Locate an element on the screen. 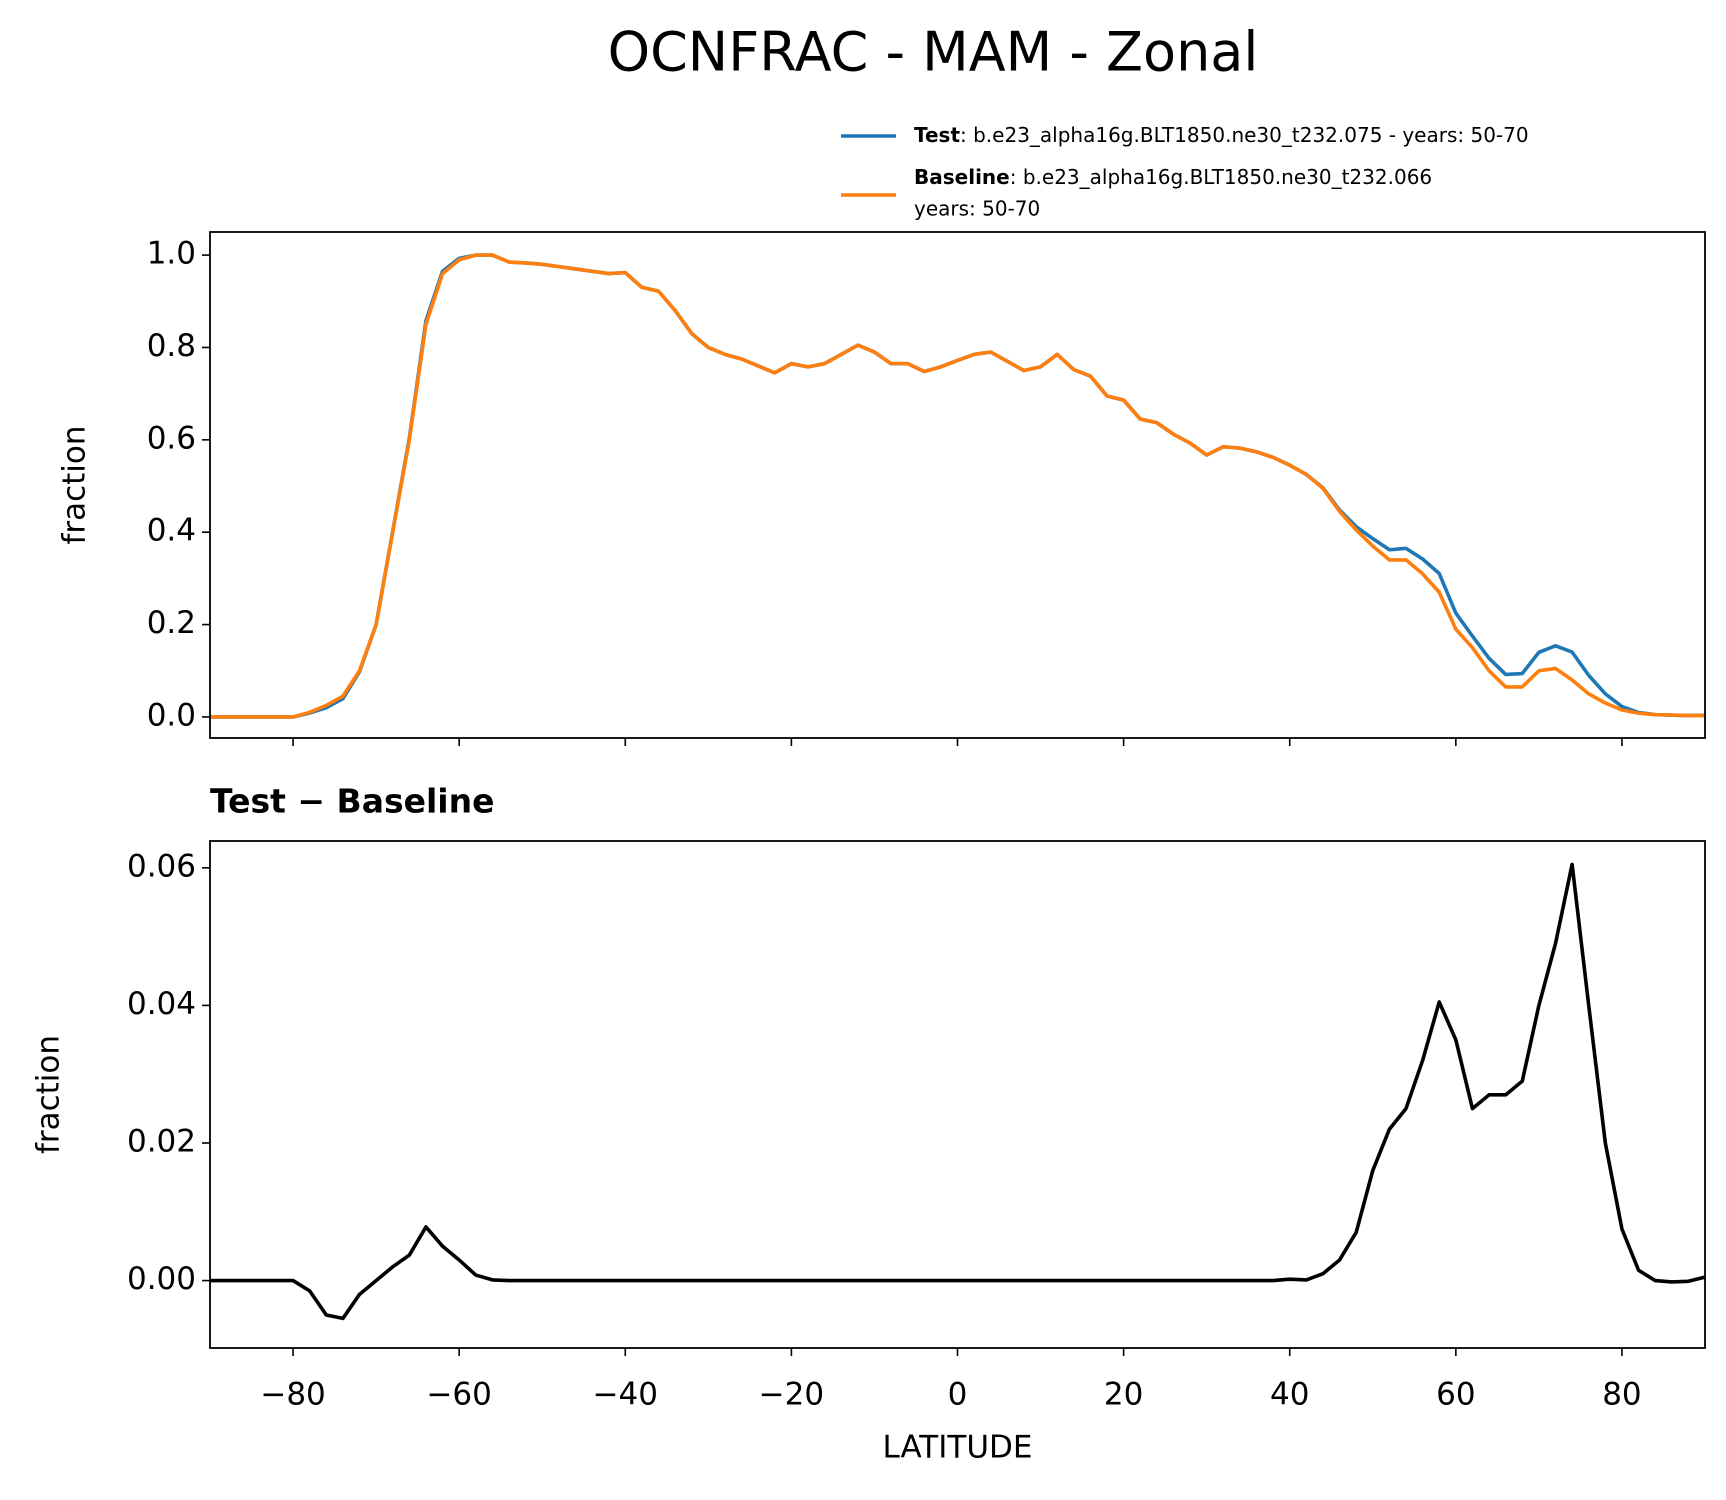 The image size is (1726, 1500). x-tick-label: −20 is located at coordinates (791, 1395).